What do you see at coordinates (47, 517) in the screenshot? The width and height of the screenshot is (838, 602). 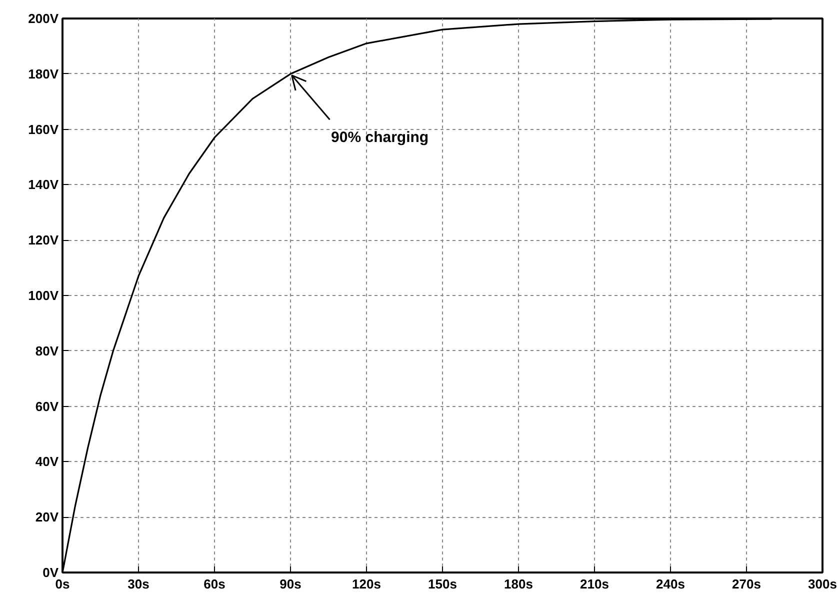 I see `y-tick-label: 20V` at bounding box center [47, 517].